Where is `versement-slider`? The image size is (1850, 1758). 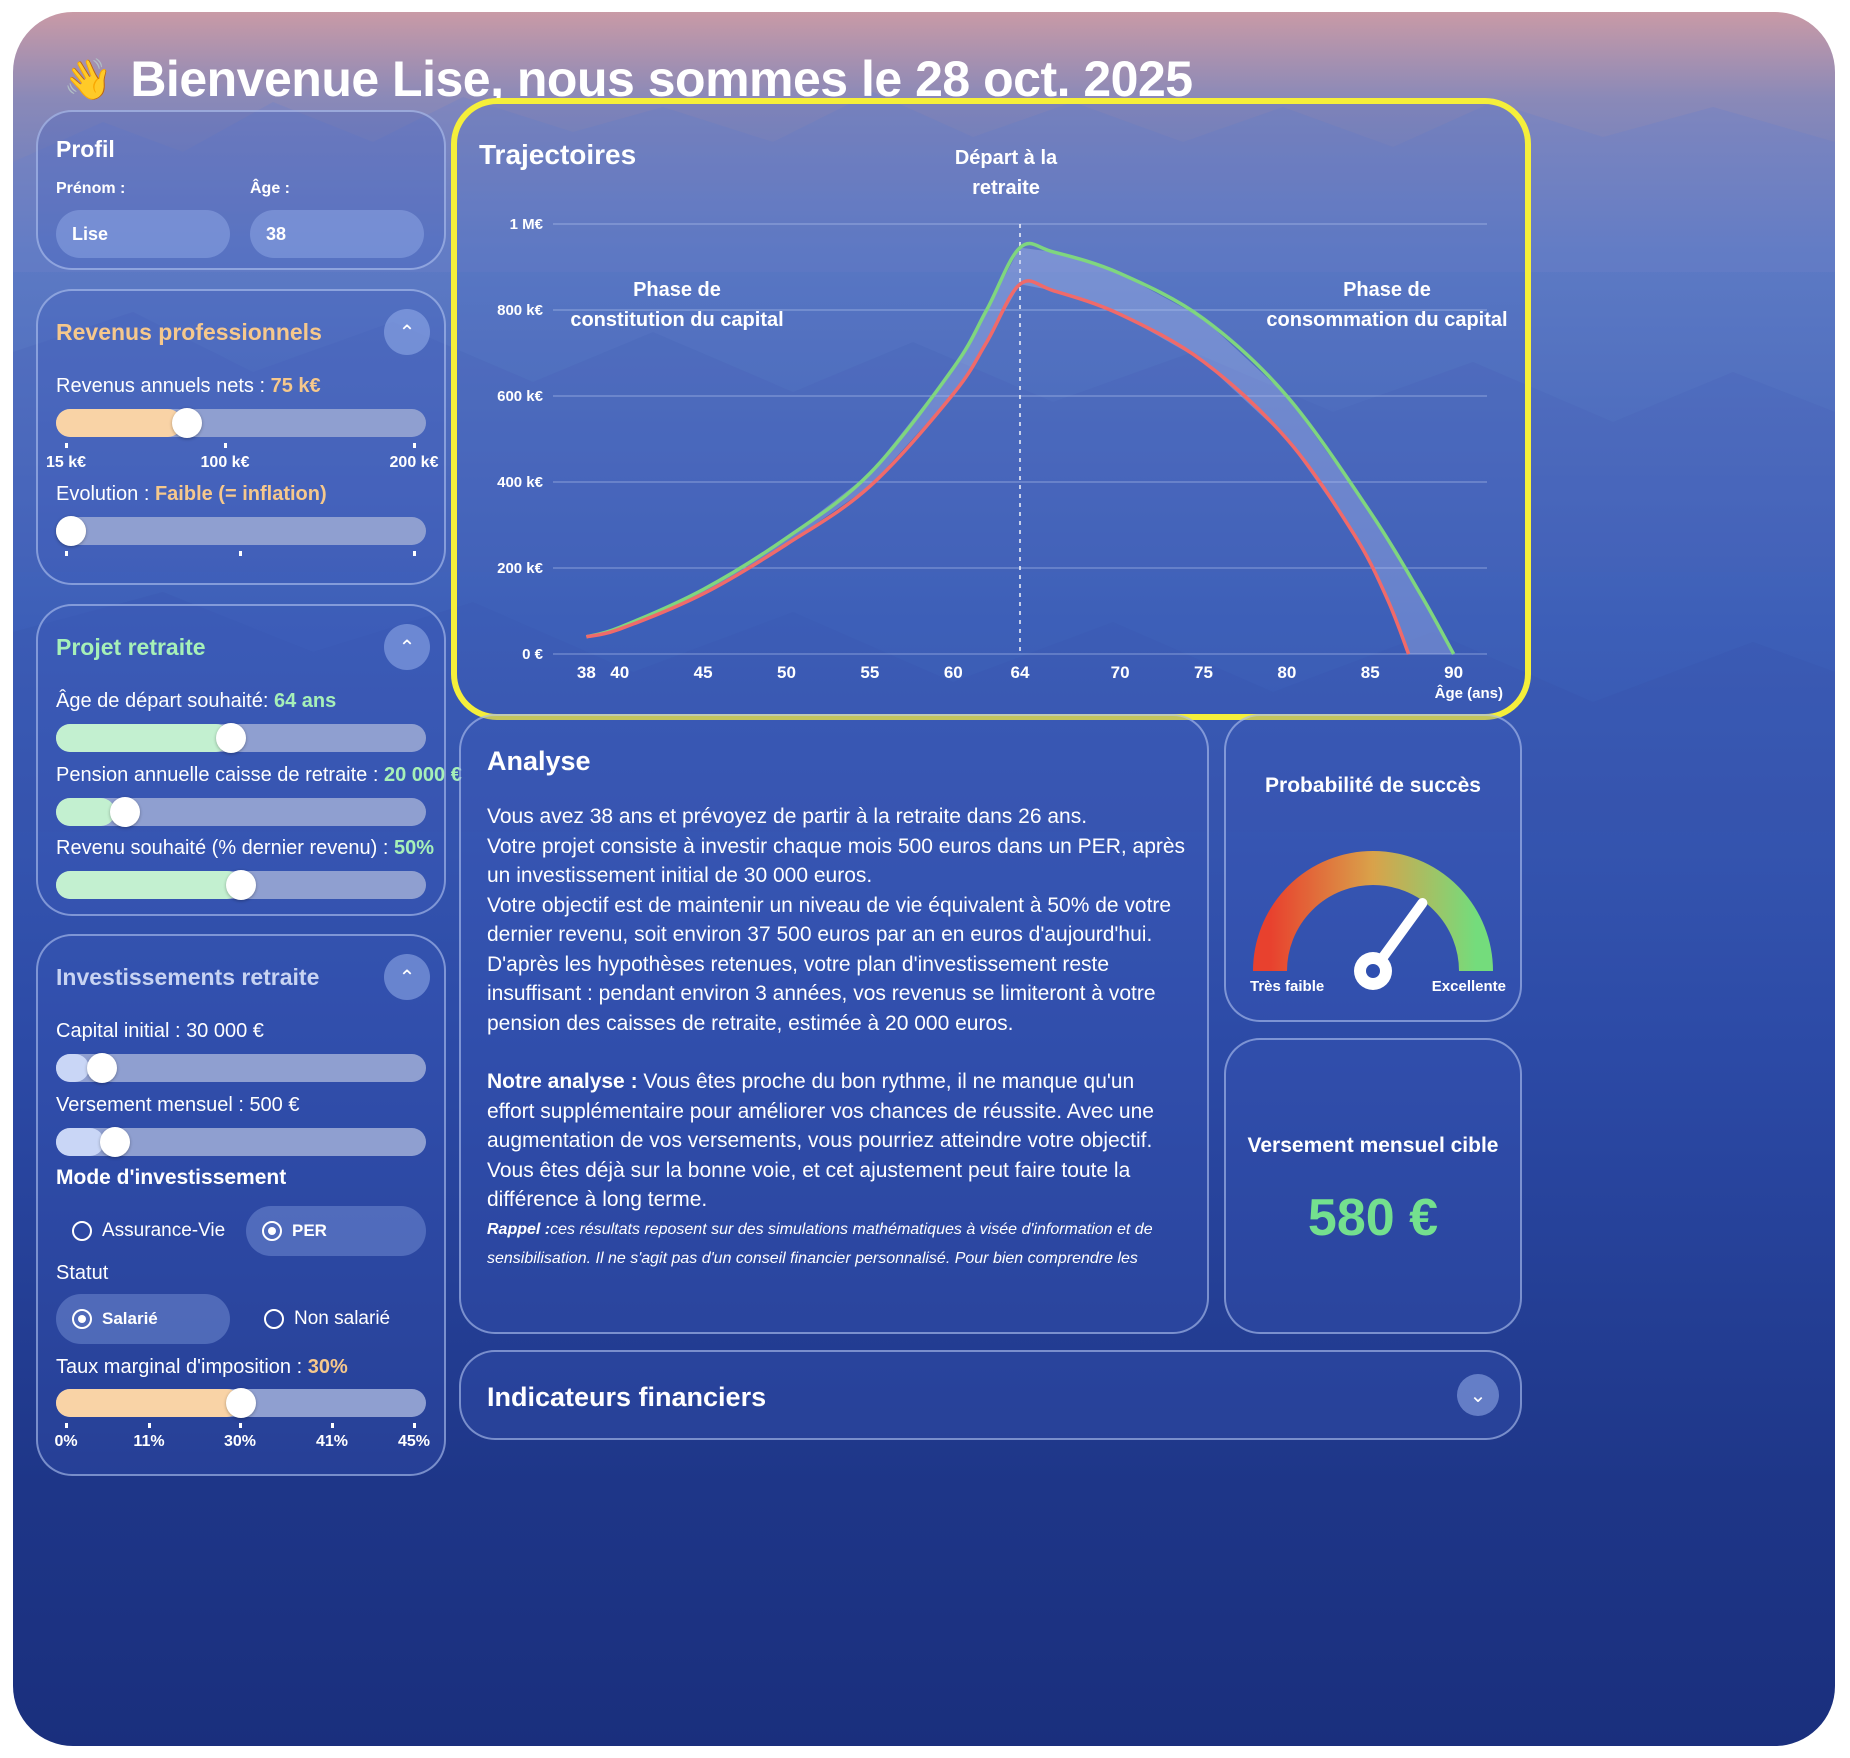
versement-slider is located at coordinates (241, 1142).